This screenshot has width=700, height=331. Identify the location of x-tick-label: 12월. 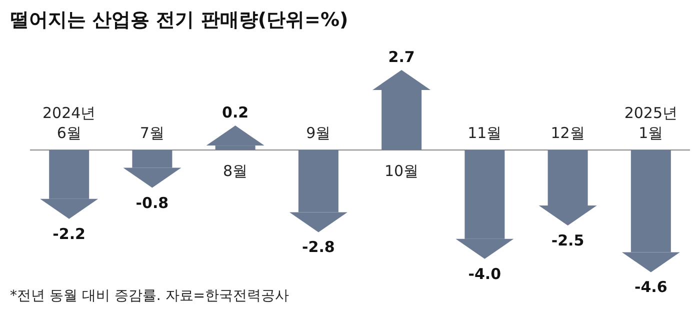
(567, 133).